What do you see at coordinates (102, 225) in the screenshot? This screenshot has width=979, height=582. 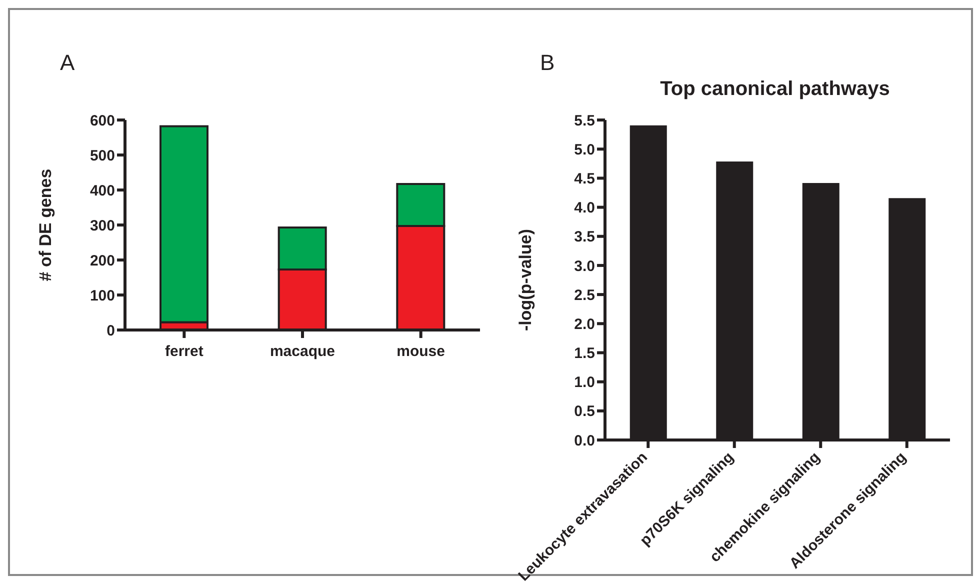 I see `y-tick-label: 300` at bounding box center [102, 225].